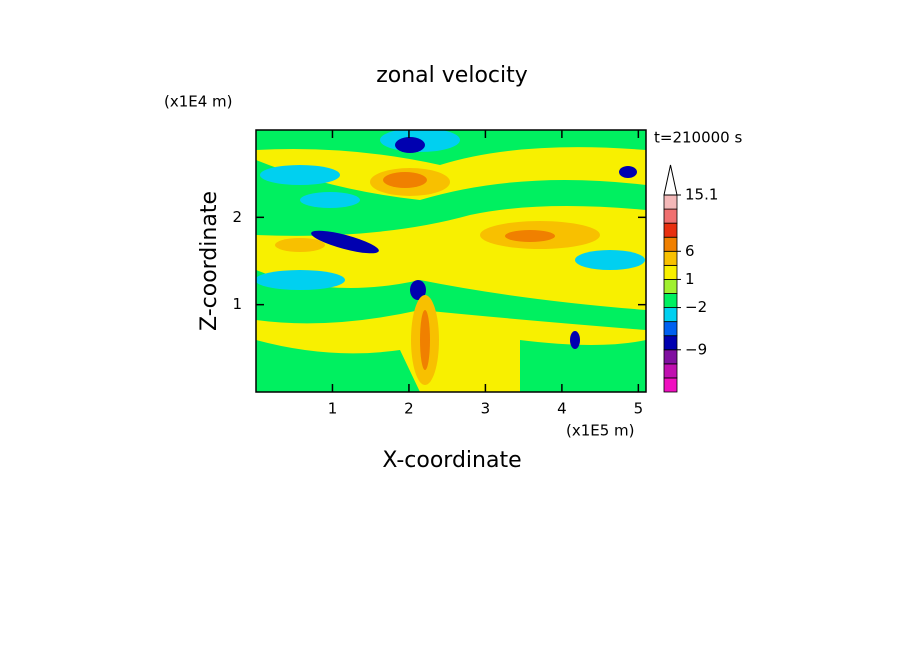 Image resolution: width=904 pixels, height=654 pixels. Describe the element at coordinates (562, 409) in the screenshot. I see `x-tick-label: 4` at that location.